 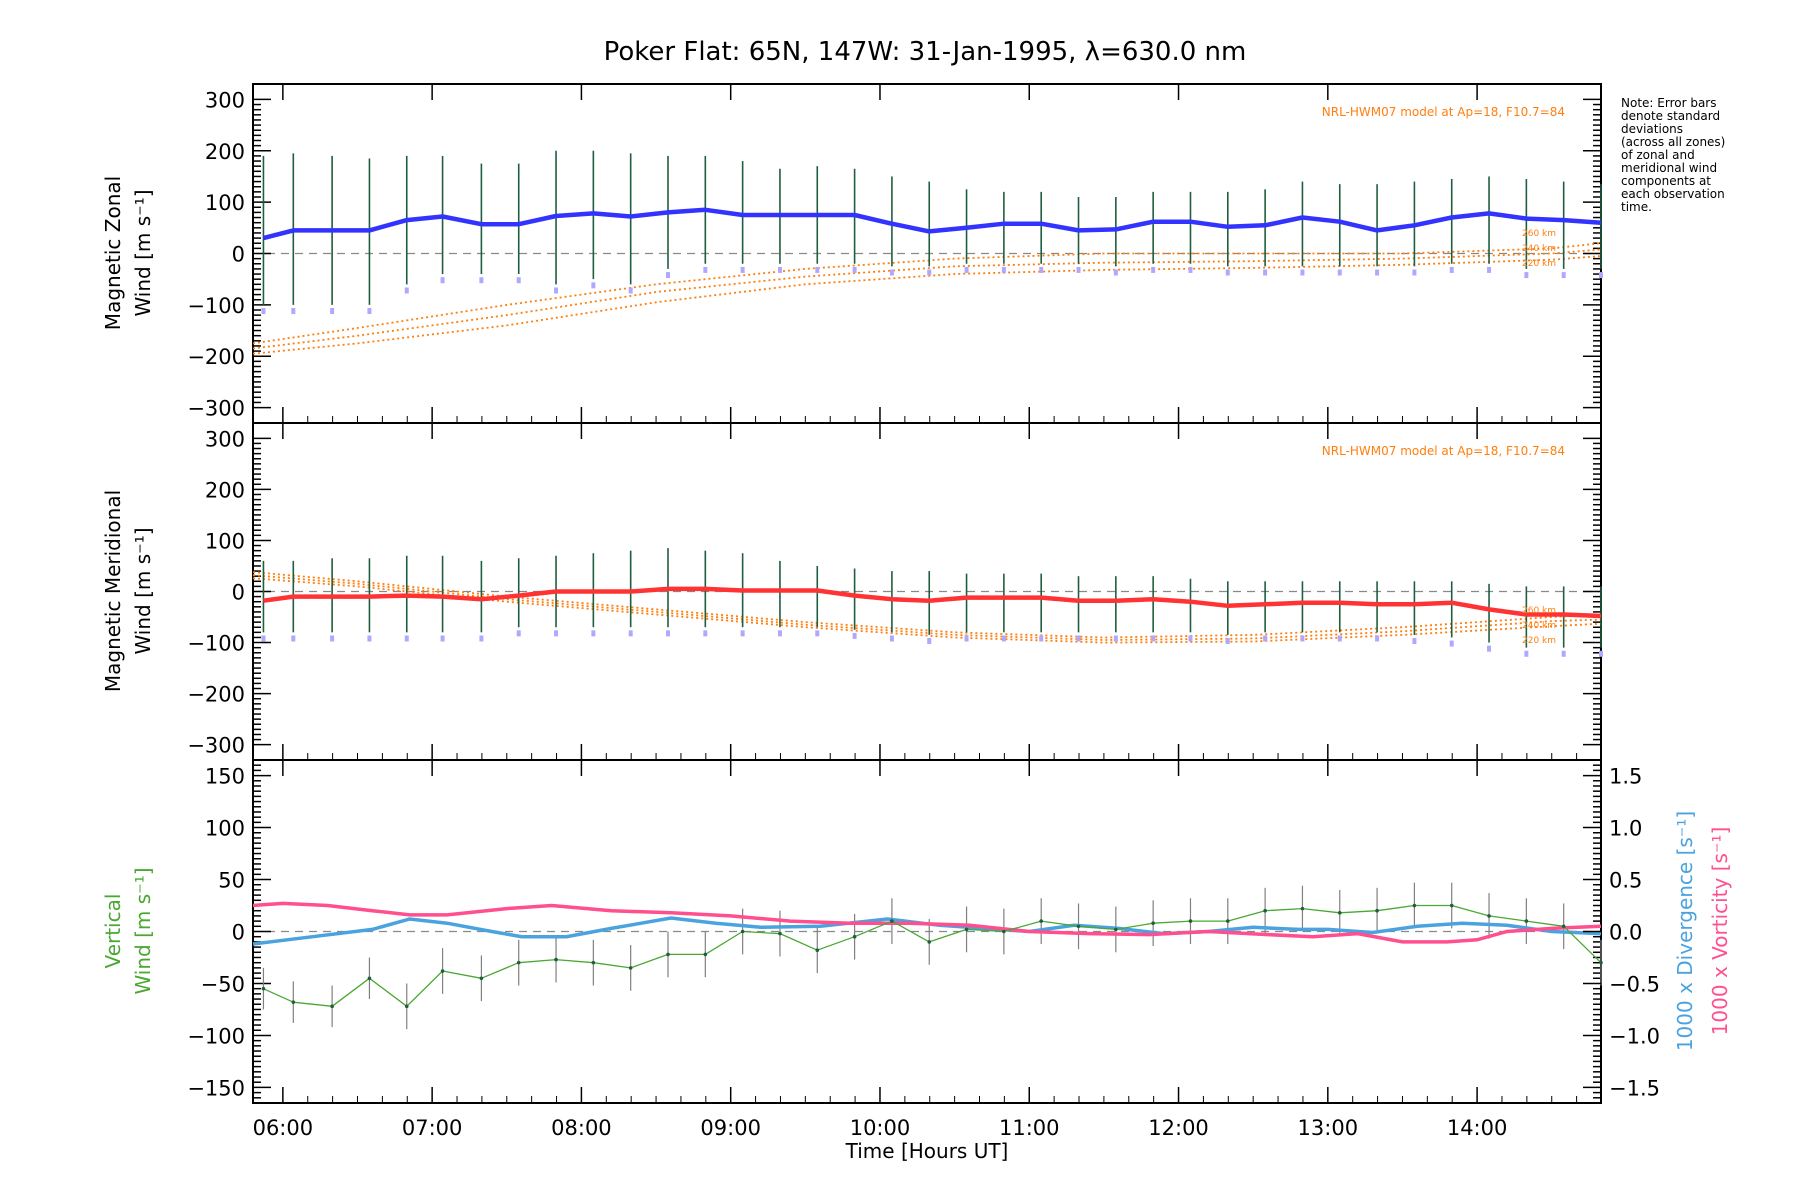 What do you see at coordinates (225, 541) in the screenshot?
I see `meridional-ytick-label: 100` at bounding box center [225, 541].